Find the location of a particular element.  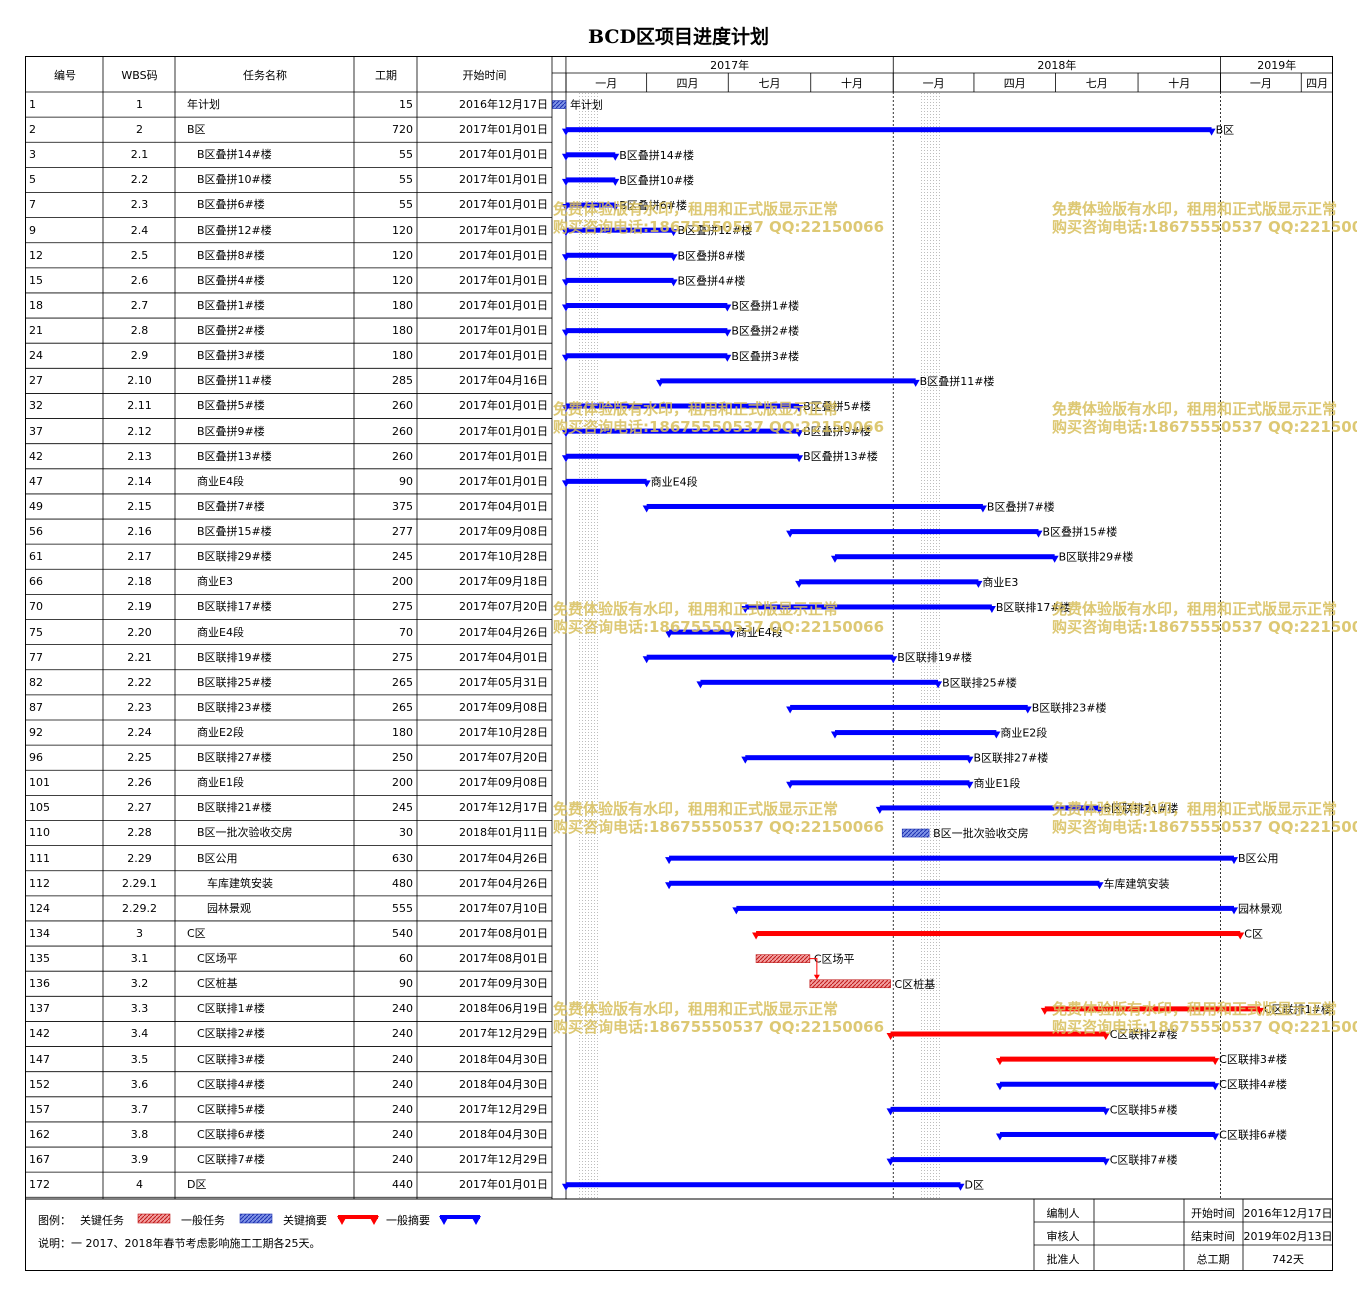

task-name: C区联排4#楼 is located at coordinates (231, 1084).